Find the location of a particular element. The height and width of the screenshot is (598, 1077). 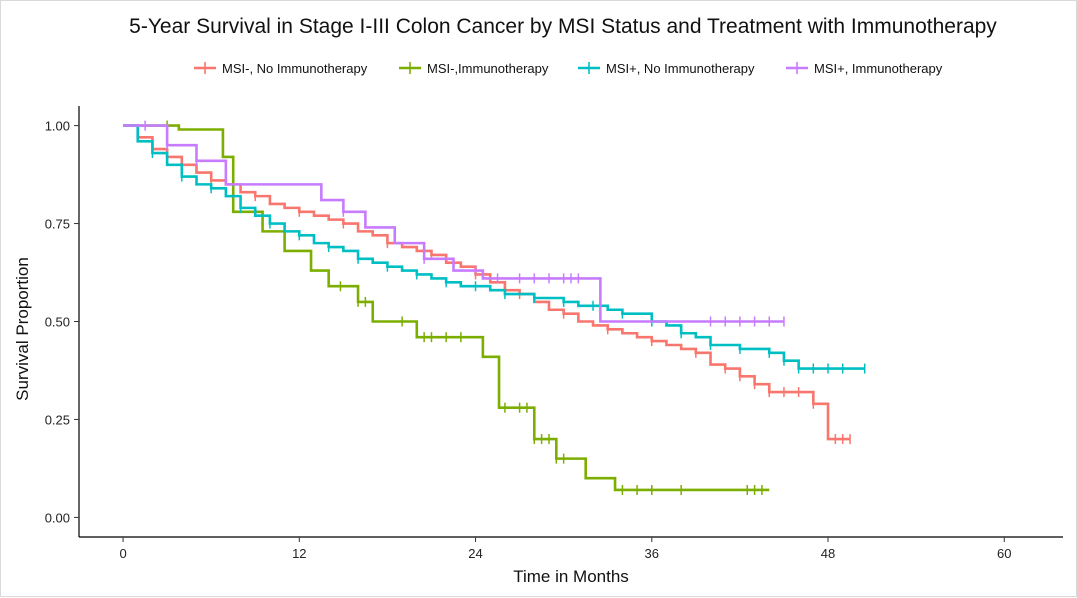

x-tick-label: 12 is located at coordinates (299, 553).